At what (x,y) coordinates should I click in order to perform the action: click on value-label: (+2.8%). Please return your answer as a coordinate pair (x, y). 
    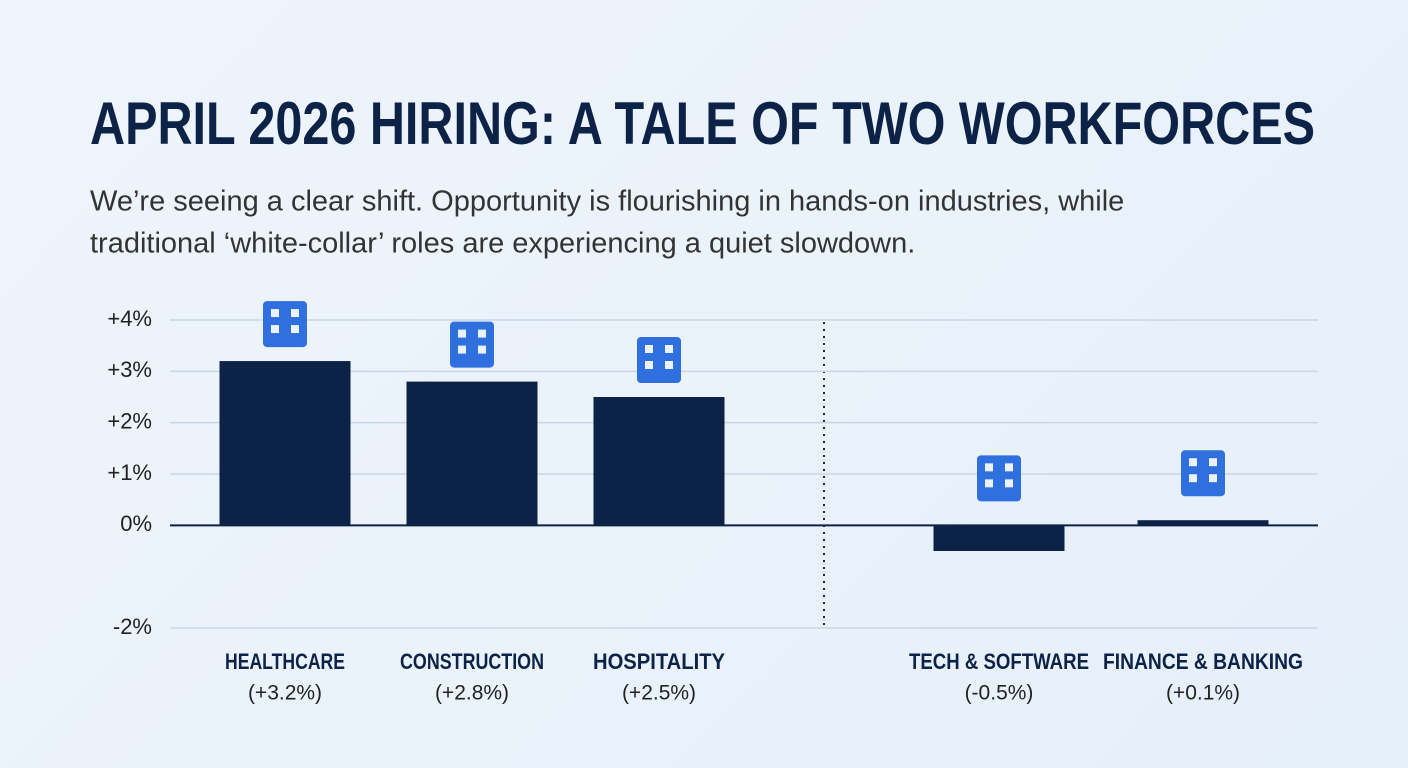
    Looking at the image, I should click on (472, 693).